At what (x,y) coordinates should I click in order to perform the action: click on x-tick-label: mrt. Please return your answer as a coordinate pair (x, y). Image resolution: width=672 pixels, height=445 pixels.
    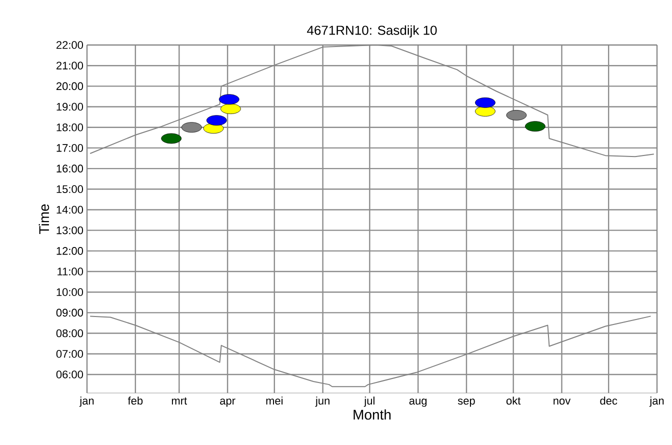
    Looking at the image, I should click on (180, 401).